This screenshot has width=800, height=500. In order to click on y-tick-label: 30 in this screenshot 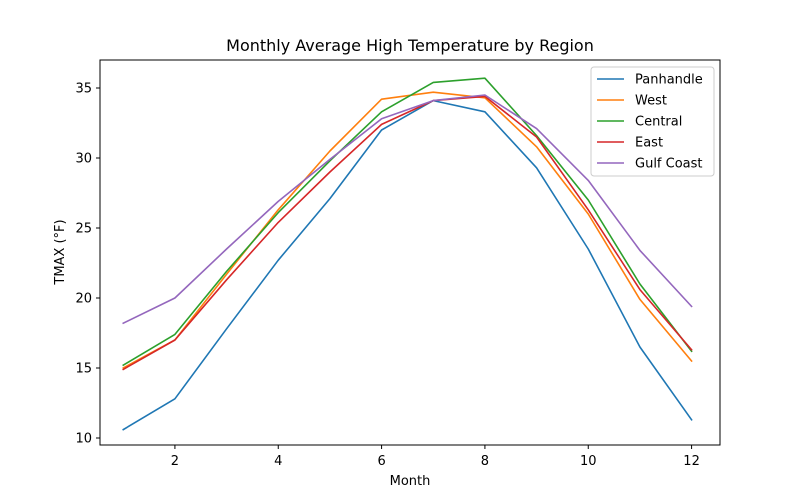, I will do `click(83, 159)`.